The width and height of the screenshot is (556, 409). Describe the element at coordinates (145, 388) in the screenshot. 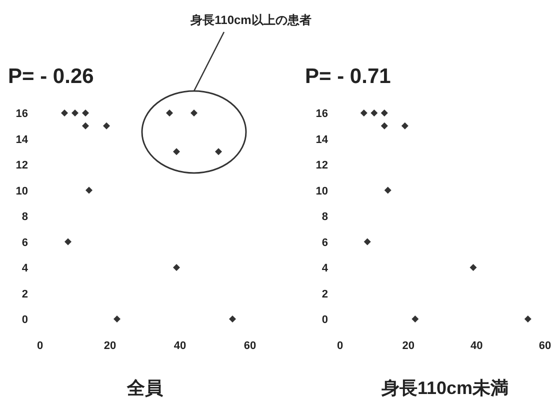

I see `x-axis-title: 全員` at that location.